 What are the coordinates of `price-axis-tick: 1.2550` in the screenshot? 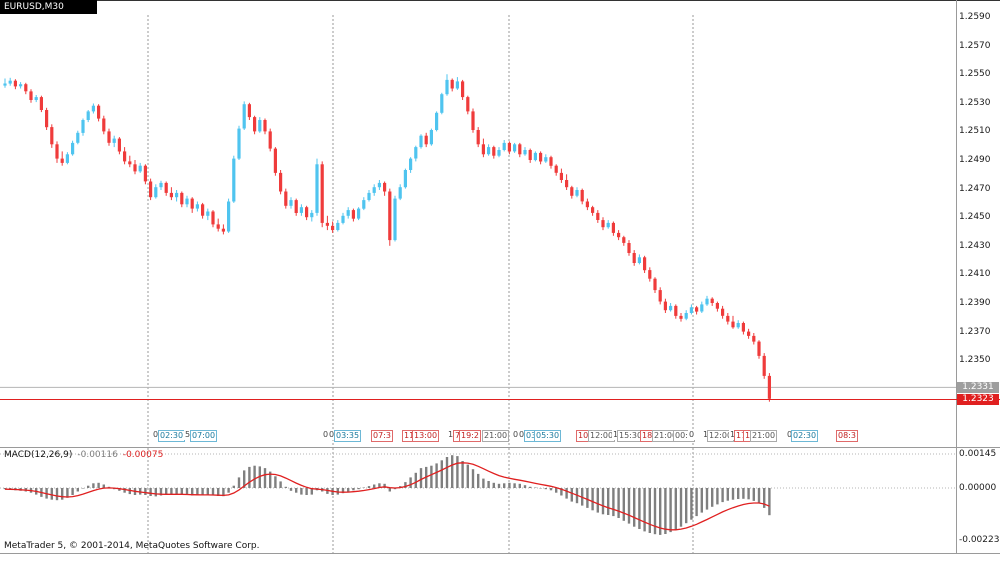 It's located at (975, 74).